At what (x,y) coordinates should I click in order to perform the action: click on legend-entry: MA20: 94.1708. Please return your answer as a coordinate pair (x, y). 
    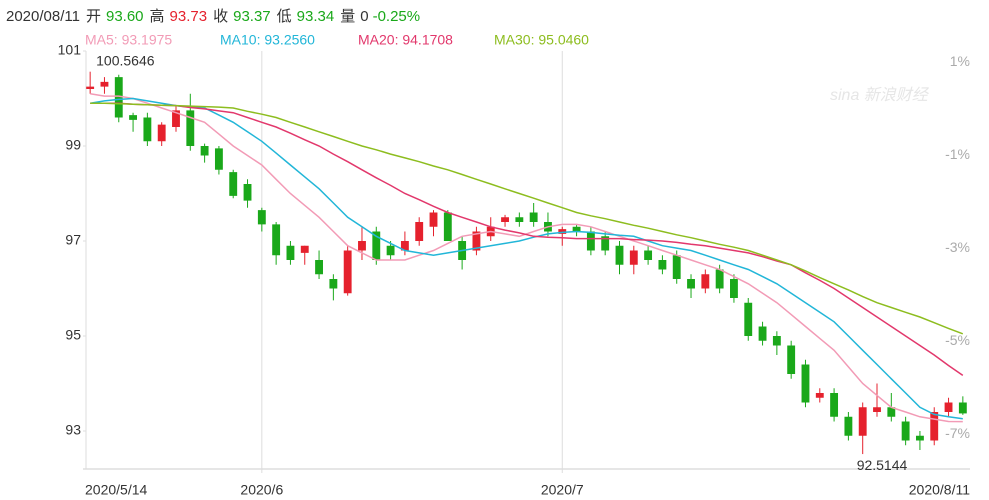
    Looking at the image, I should click on (405, 40).